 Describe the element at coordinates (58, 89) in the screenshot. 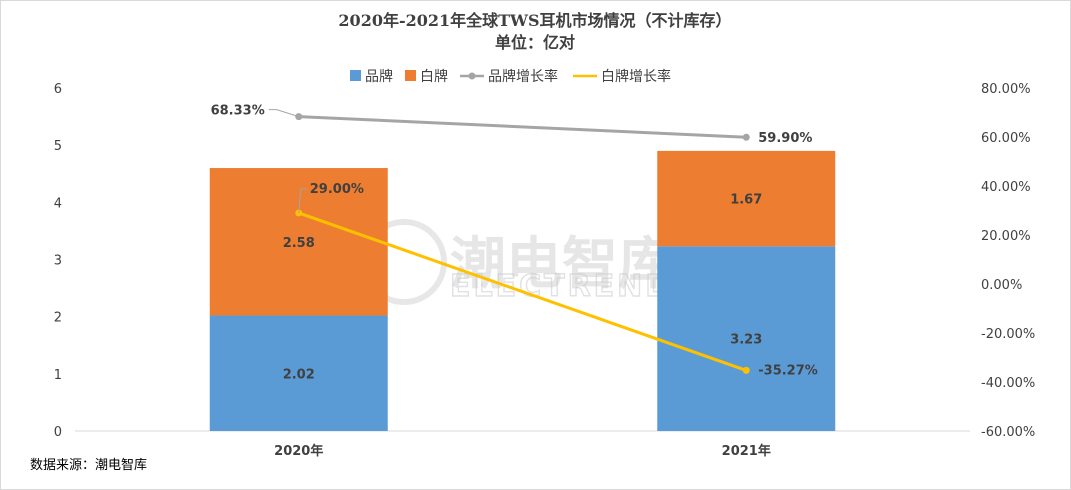

I see `y-tick-label: 6` at that location.